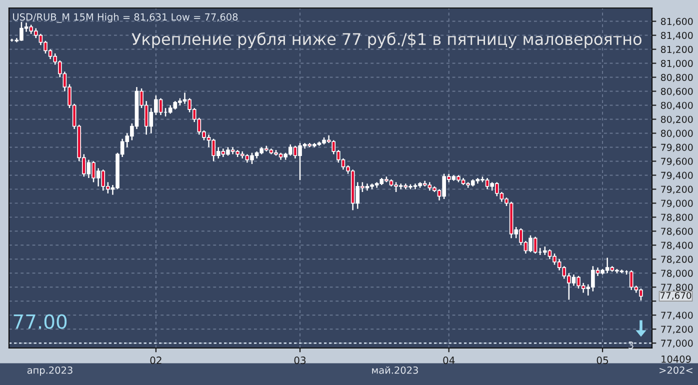  What do you see at coordinates (676, 22) in the screenshot?
I see `y-tick-label: 81,600` at bounding box center [676, 22].